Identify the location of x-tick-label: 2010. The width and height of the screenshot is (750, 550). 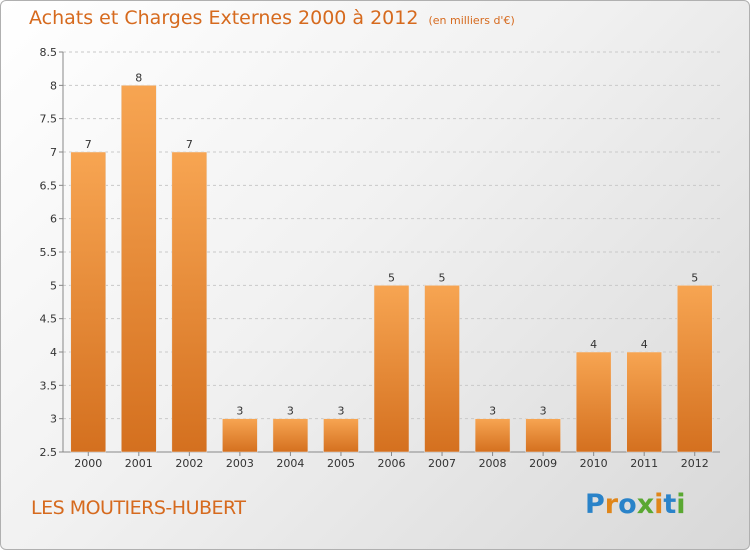
(594, 463).